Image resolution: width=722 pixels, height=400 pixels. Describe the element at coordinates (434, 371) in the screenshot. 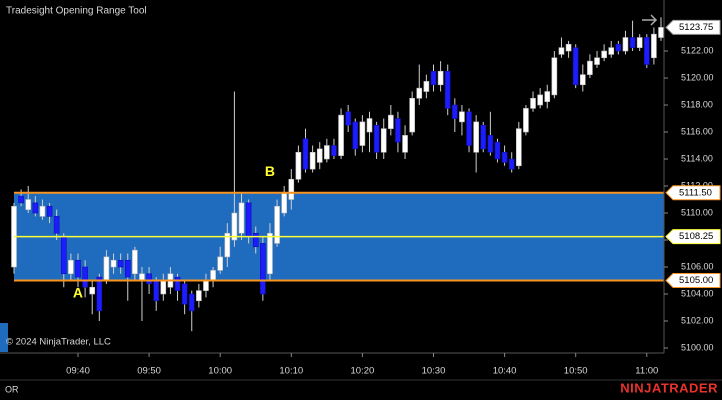

I see `x-tick-label: 10:30` at that location.